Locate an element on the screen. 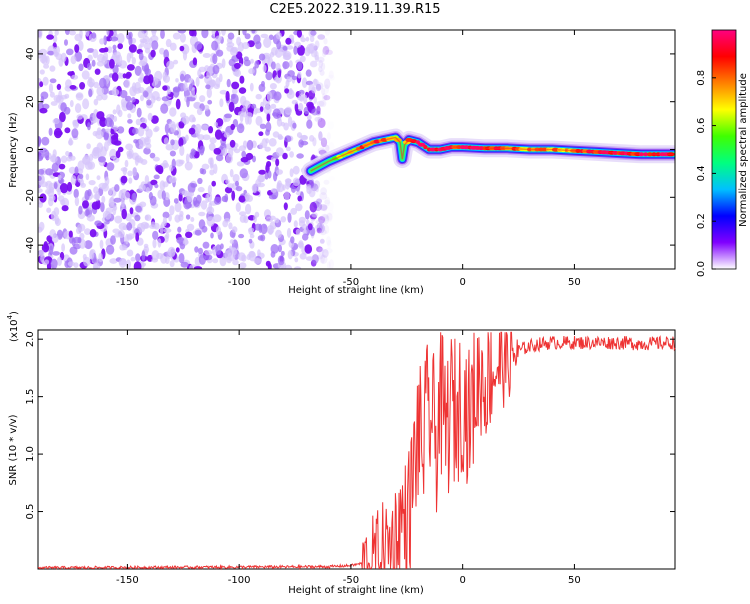 The height and width of the screenshot is (604, 750). snr-multiplier-base: (x10 is located at coordinates (14, 330).